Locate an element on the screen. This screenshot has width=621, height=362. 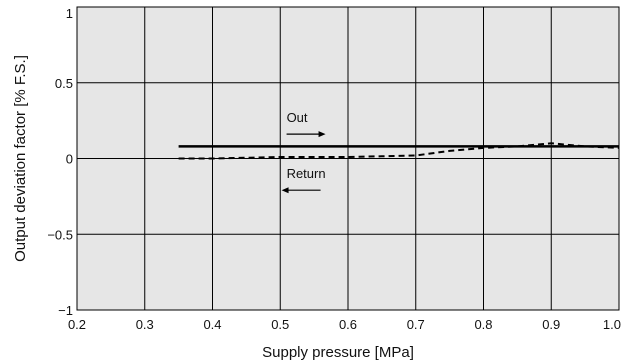
y-tick-label: 0.5 is located at coordinates (64, 83).